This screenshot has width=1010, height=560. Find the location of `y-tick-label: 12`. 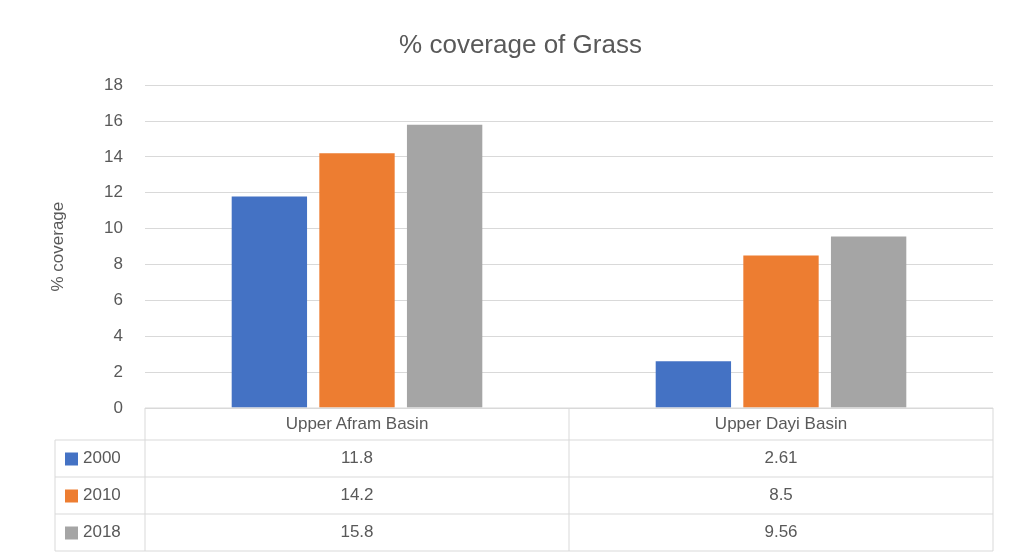

y-tick-label: 12 is located at coordinates (113, 192).